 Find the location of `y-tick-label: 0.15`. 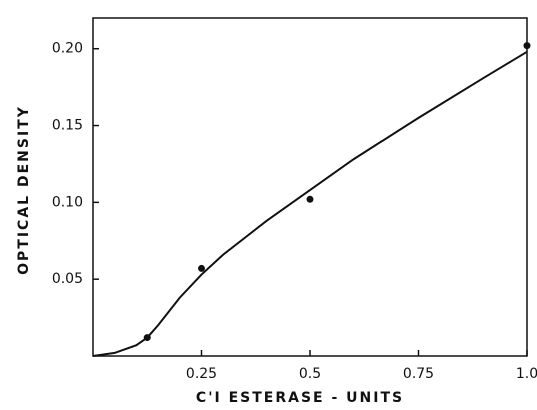

y-tick-label: 0.15 is located at coordinates (67, 126).